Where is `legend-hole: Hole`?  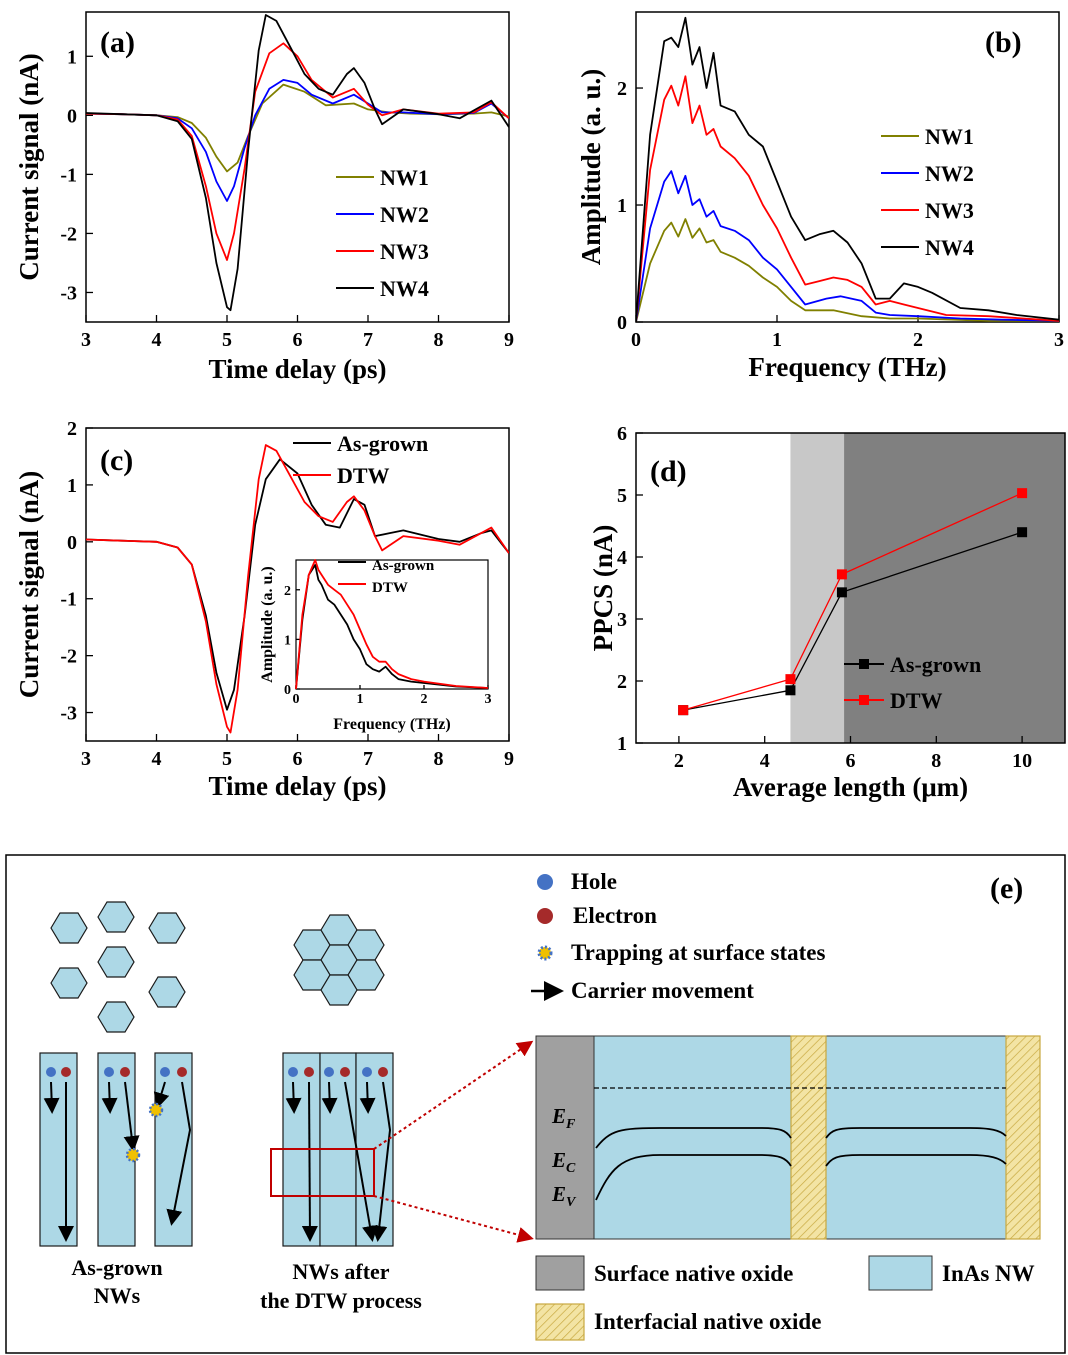
legend-hole: Hole is located at coordinates (594, 881).